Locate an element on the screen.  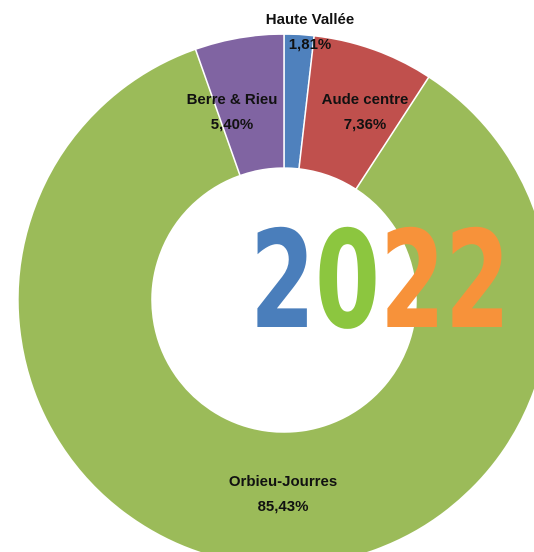
donut-slice is located at coordinates (239, 105).